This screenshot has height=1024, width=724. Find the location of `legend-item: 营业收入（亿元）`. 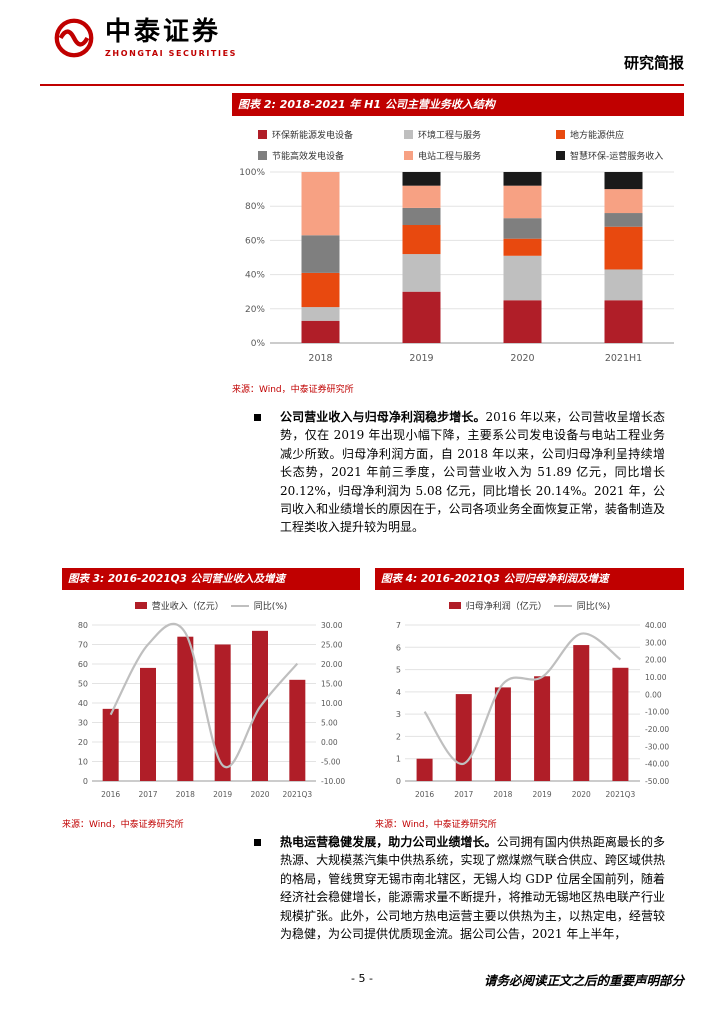

legend-item: 营业收入（亿元） is located at coordinates (179, 605).